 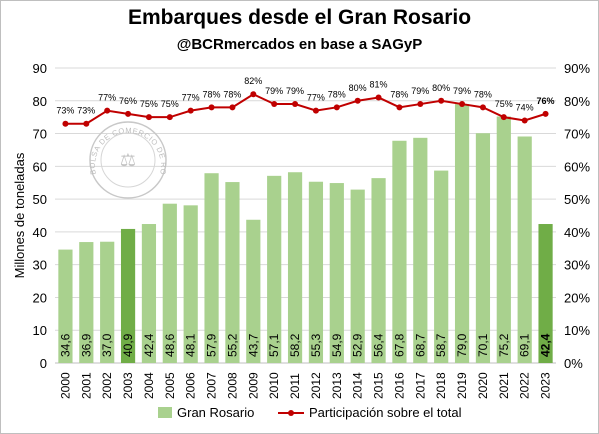 What do you see at coordinates (577, 297) in the screenshot?
I see `y2-tick-label: 20%` at bounding box center [577, 297].